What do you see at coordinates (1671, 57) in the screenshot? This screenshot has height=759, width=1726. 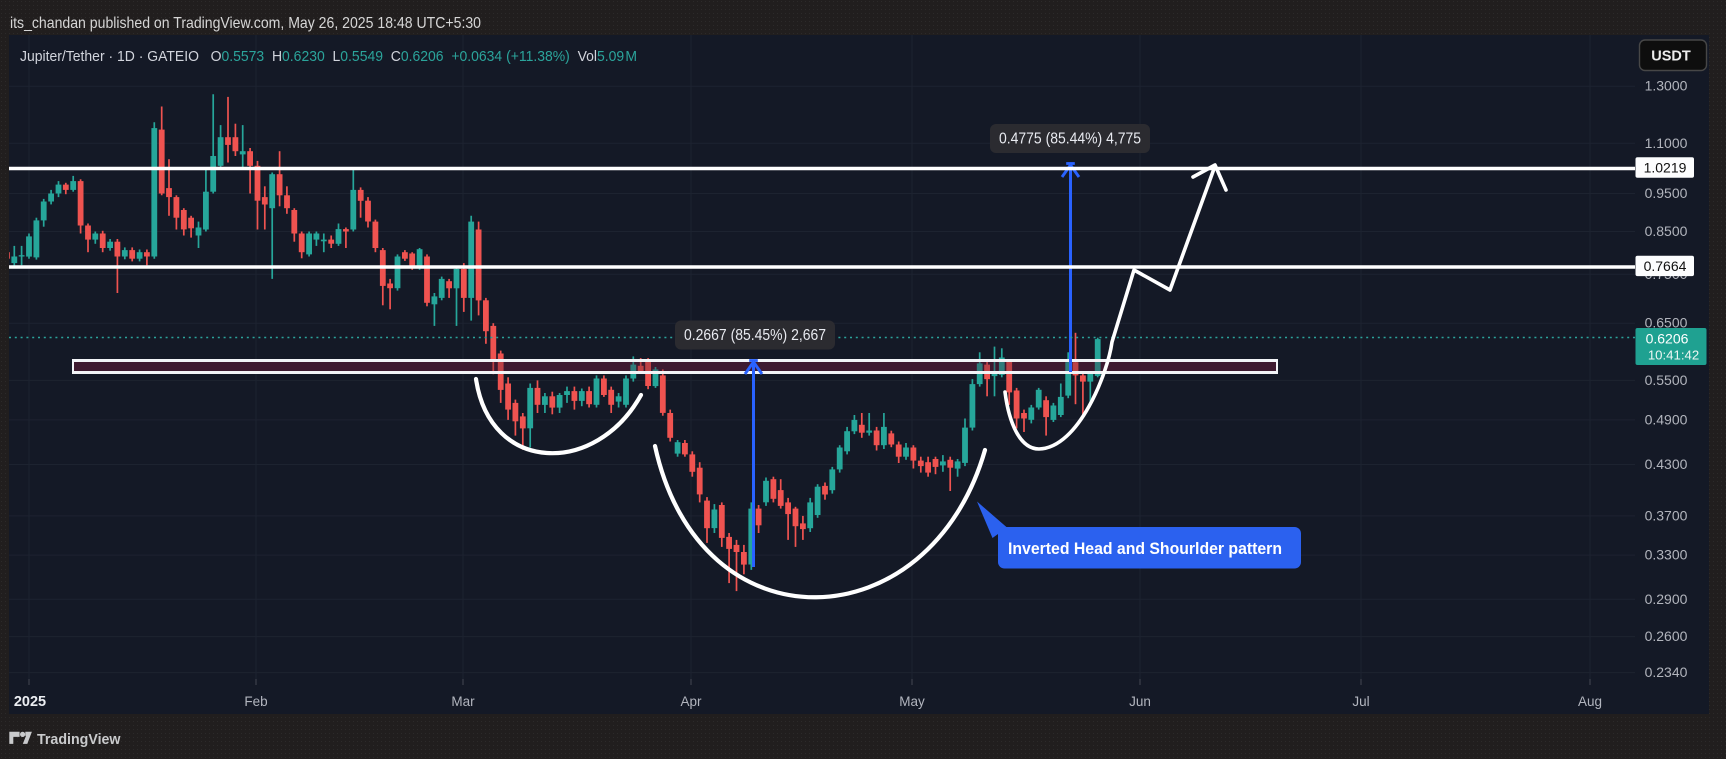 I see `svg-text: USDT` at bounding box center [1671, 57].